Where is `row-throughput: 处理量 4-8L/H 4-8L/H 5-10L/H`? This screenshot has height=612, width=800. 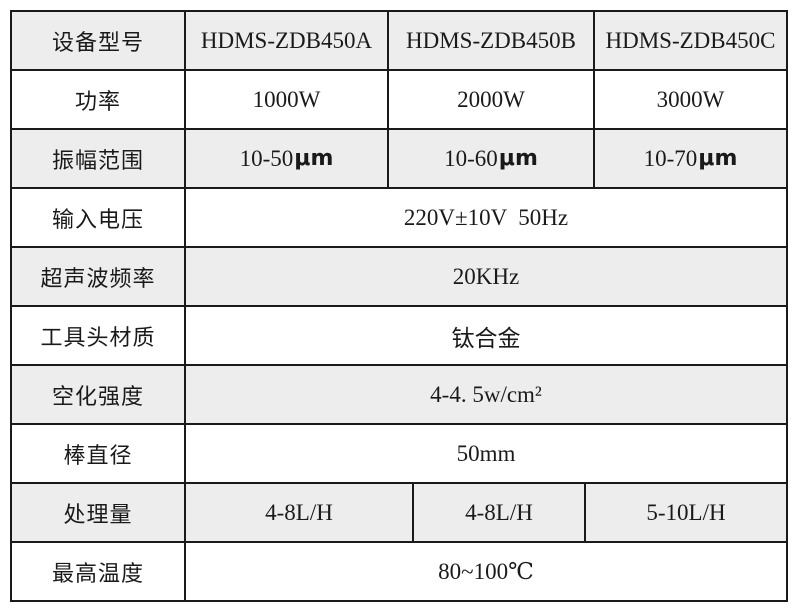
row-throughput: 处理量 4-8L/H 4-8L/H 5-10L/H is located at coordinates (399, 513).